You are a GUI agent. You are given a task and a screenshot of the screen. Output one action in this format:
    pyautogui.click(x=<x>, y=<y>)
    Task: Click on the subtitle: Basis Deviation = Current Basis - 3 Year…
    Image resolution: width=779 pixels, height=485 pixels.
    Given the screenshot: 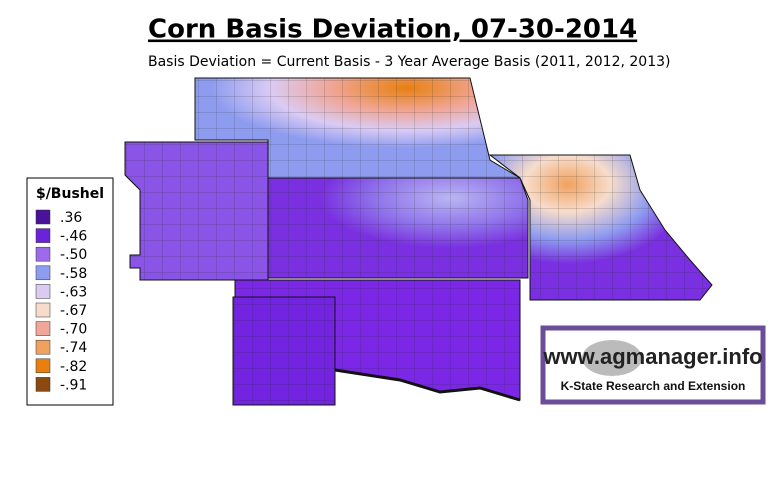 What is the action you would take?
    pyautogui.click(x=409, y=62)
    